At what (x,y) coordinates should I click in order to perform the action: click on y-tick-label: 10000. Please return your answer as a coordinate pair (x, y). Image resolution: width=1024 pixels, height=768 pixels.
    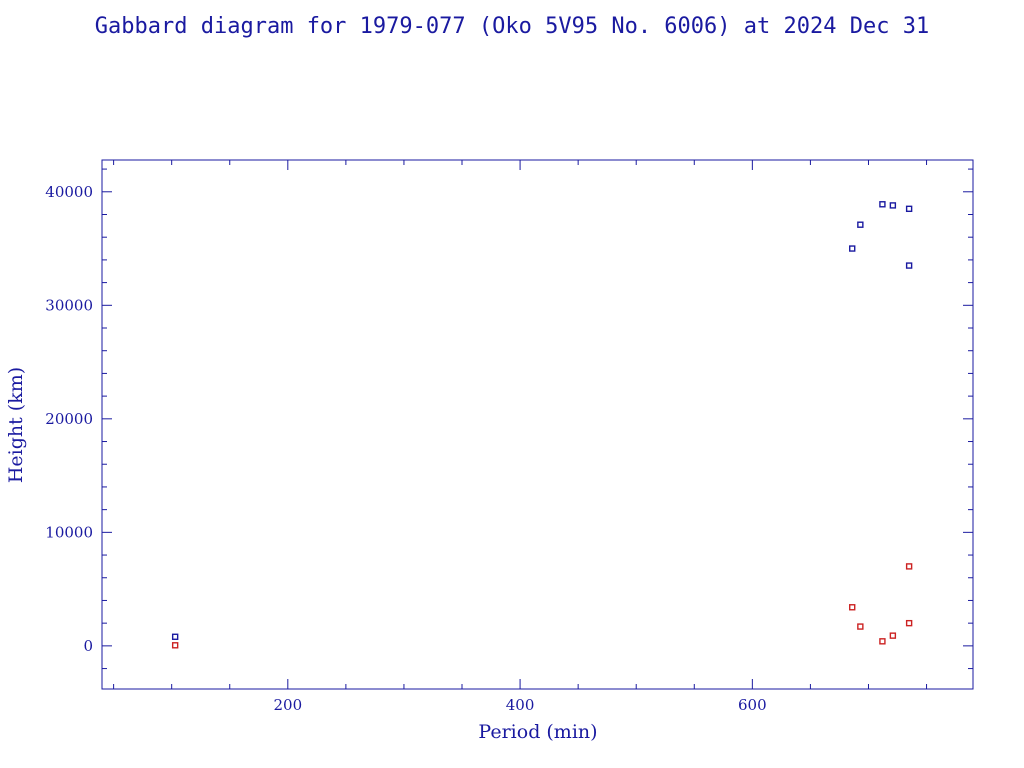
    Looking at the image, I should click on (69, 532).